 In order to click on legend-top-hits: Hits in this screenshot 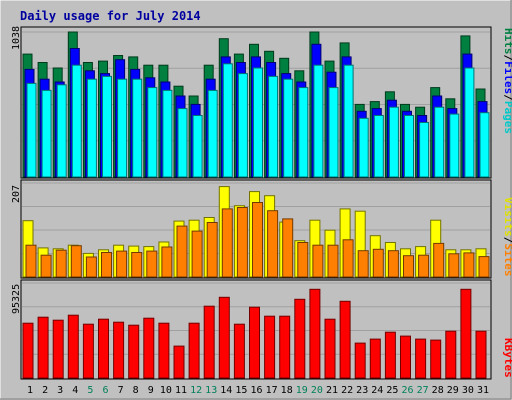, I will do `click(507, 41)`.